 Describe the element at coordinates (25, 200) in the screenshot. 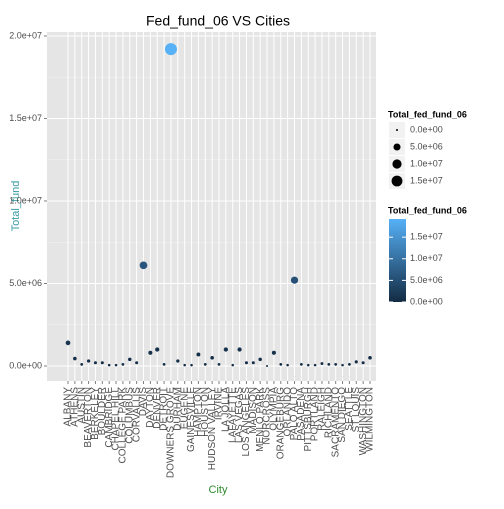

I see `y-tick-label: 1.0e+07` at that location.